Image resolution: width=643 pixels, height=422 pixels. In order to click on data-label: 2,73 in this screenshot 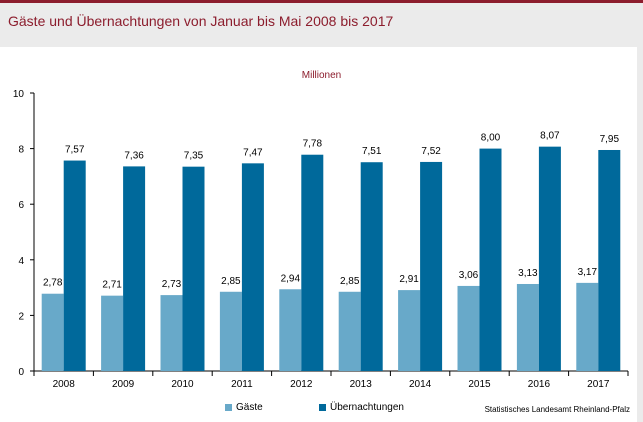, I will do `click(172, 284)`.